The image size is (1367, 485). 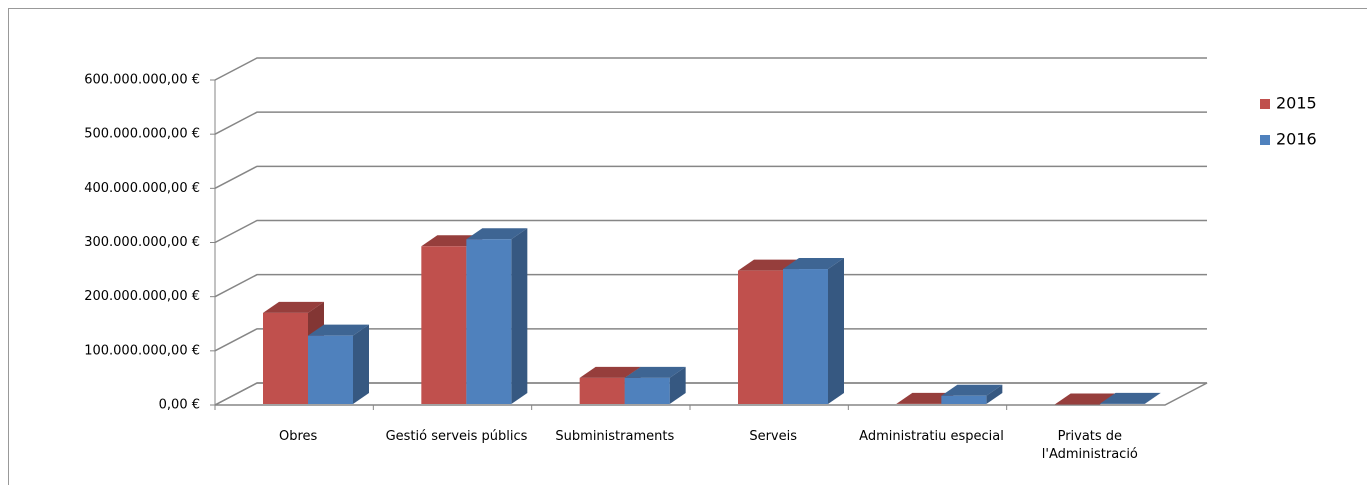 What do you see at coordinates (142, 188) in the screenshot?
I see `y-tick-label: 400.000.000,00 €` at bounding box center [142, 188].